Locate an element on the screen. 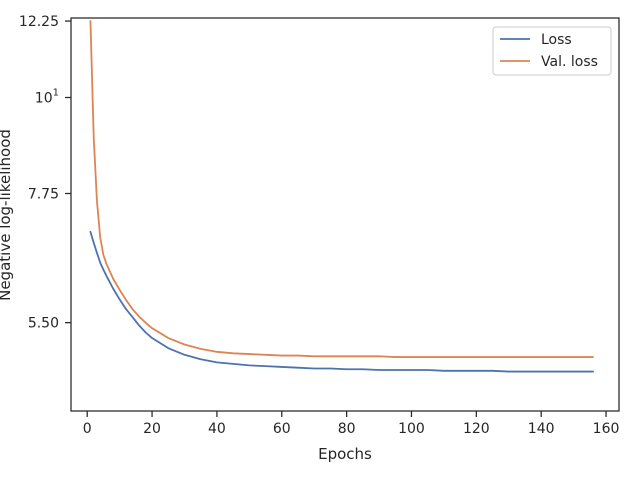 This screenshot has width=640, height=480. y-axis-ticks: 12.25 101 7.75 5.50 is located at coordinates (45, 173).